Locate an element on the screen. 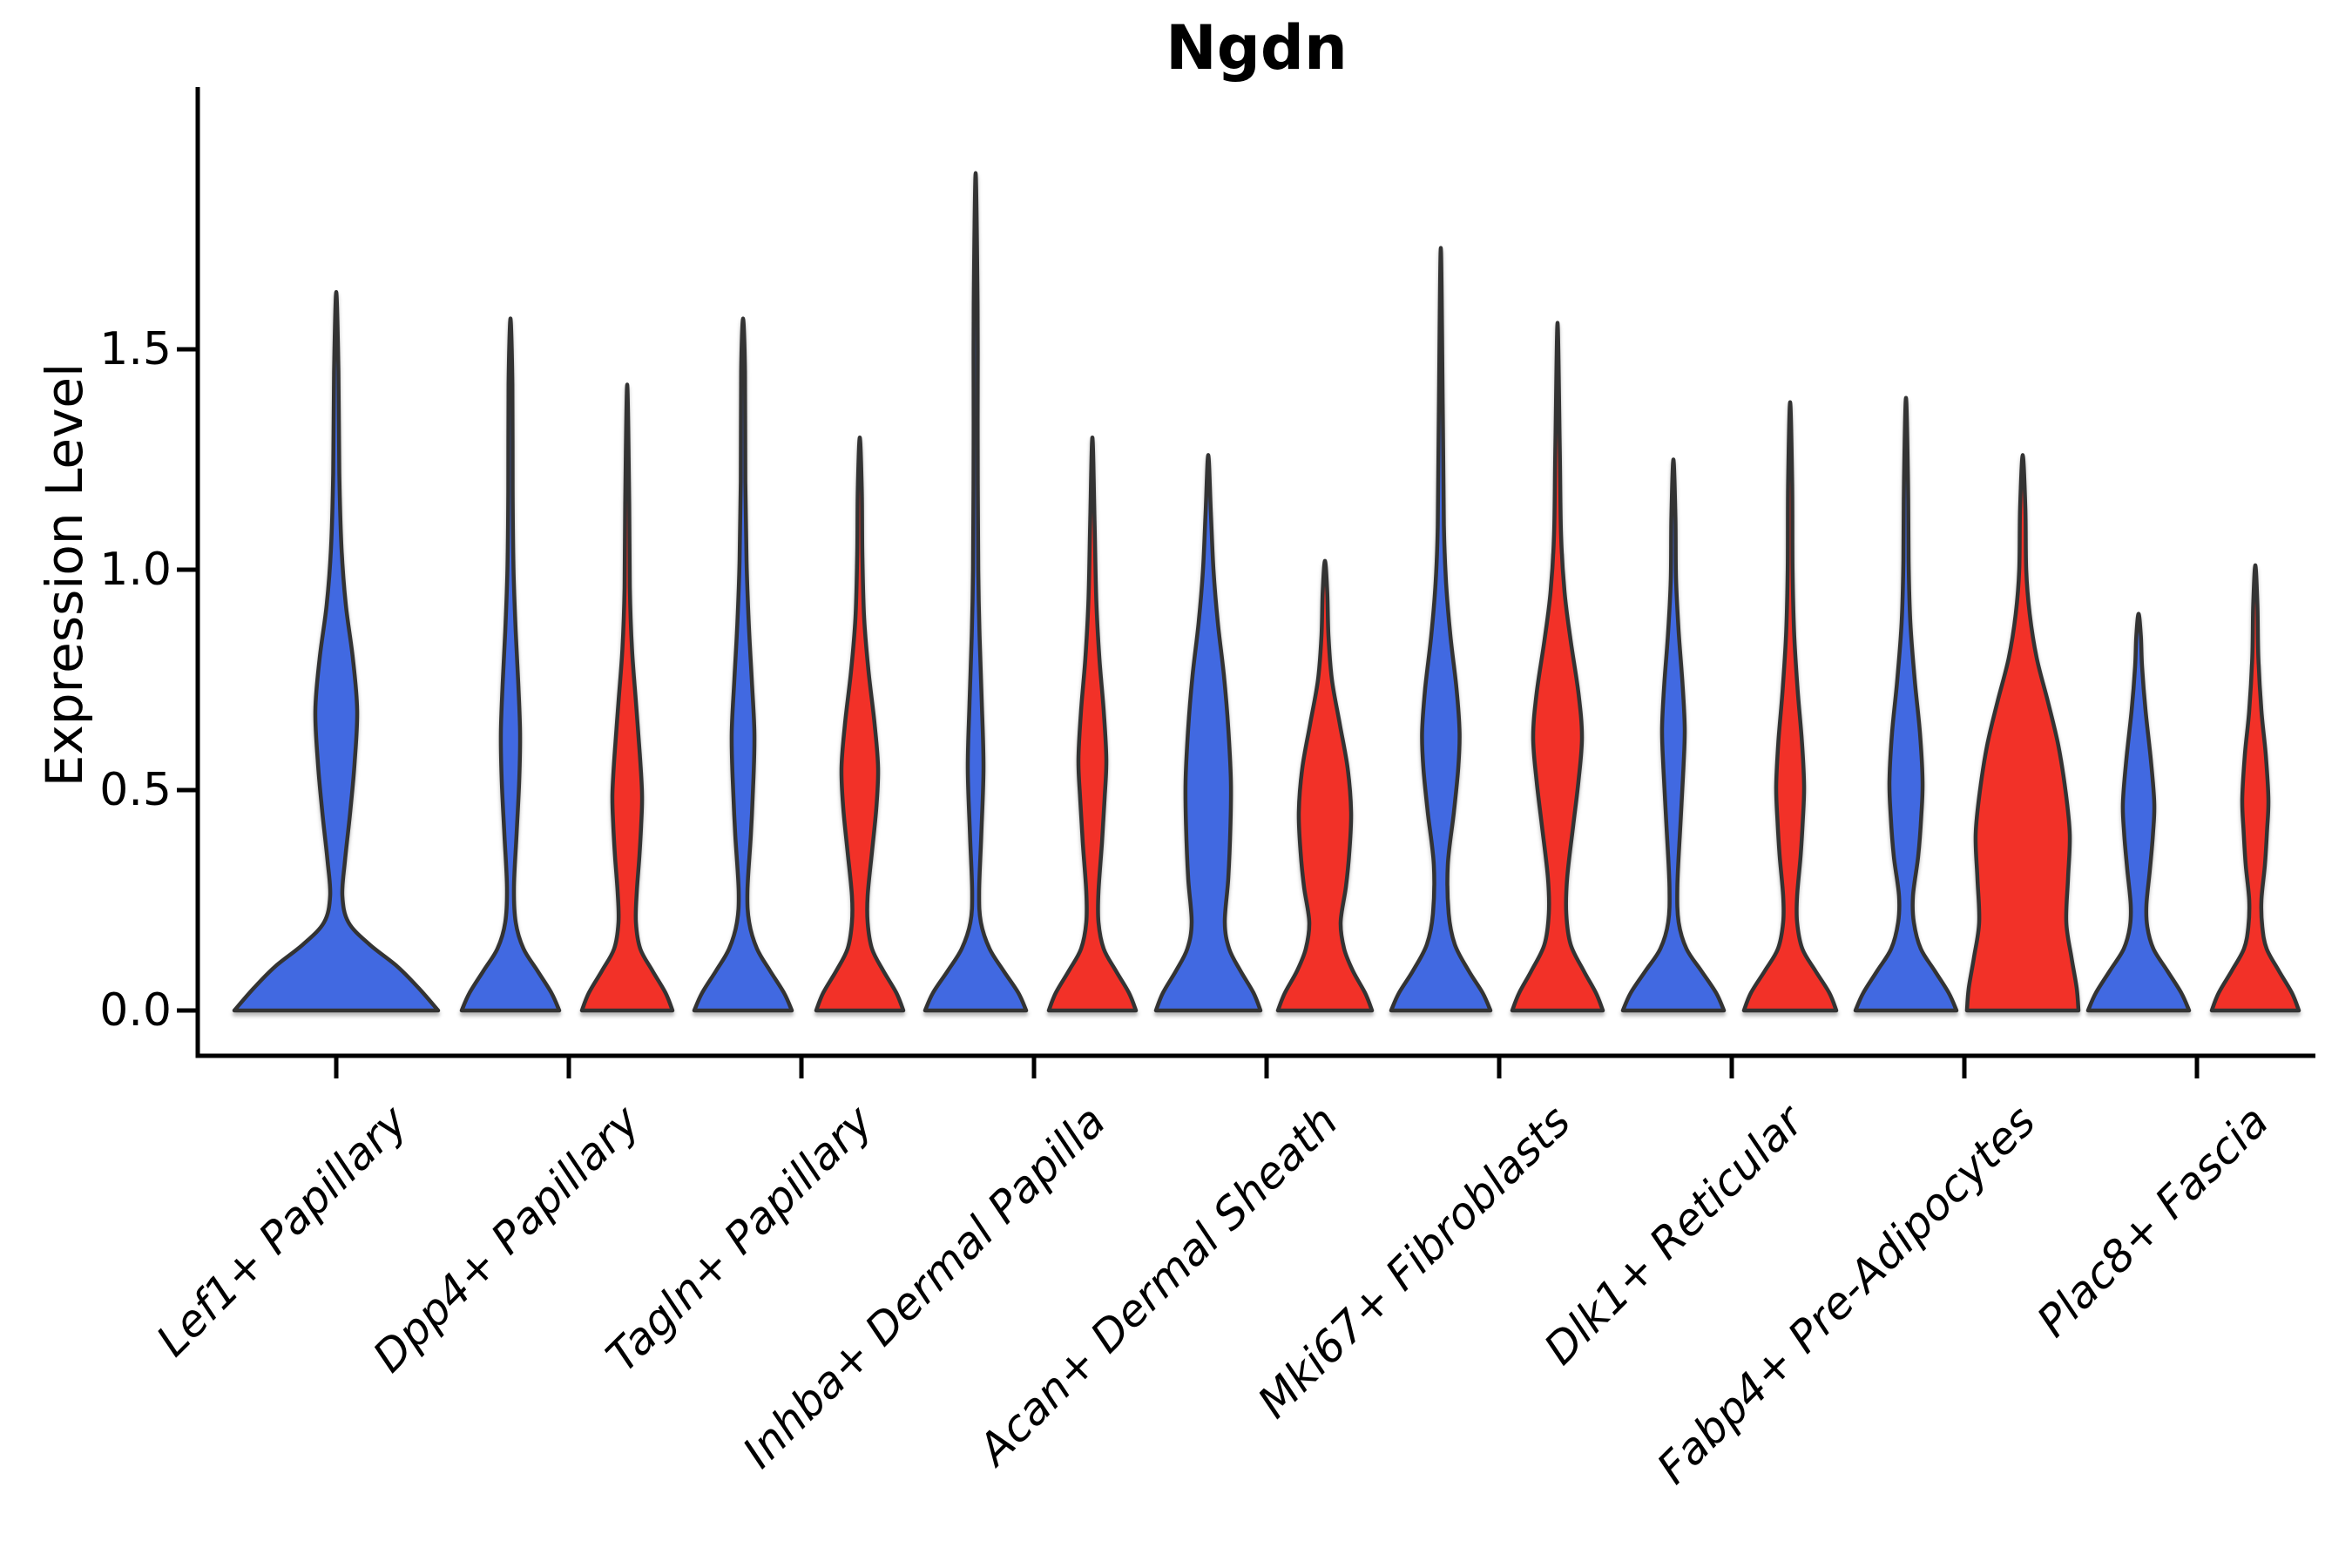 The height and width of the screenshot is (1568, 2352). violin-dpp4-papillary-blue: Dpp4+ Papillary (blue) max 1.57 is located at coordinates (510, 664).